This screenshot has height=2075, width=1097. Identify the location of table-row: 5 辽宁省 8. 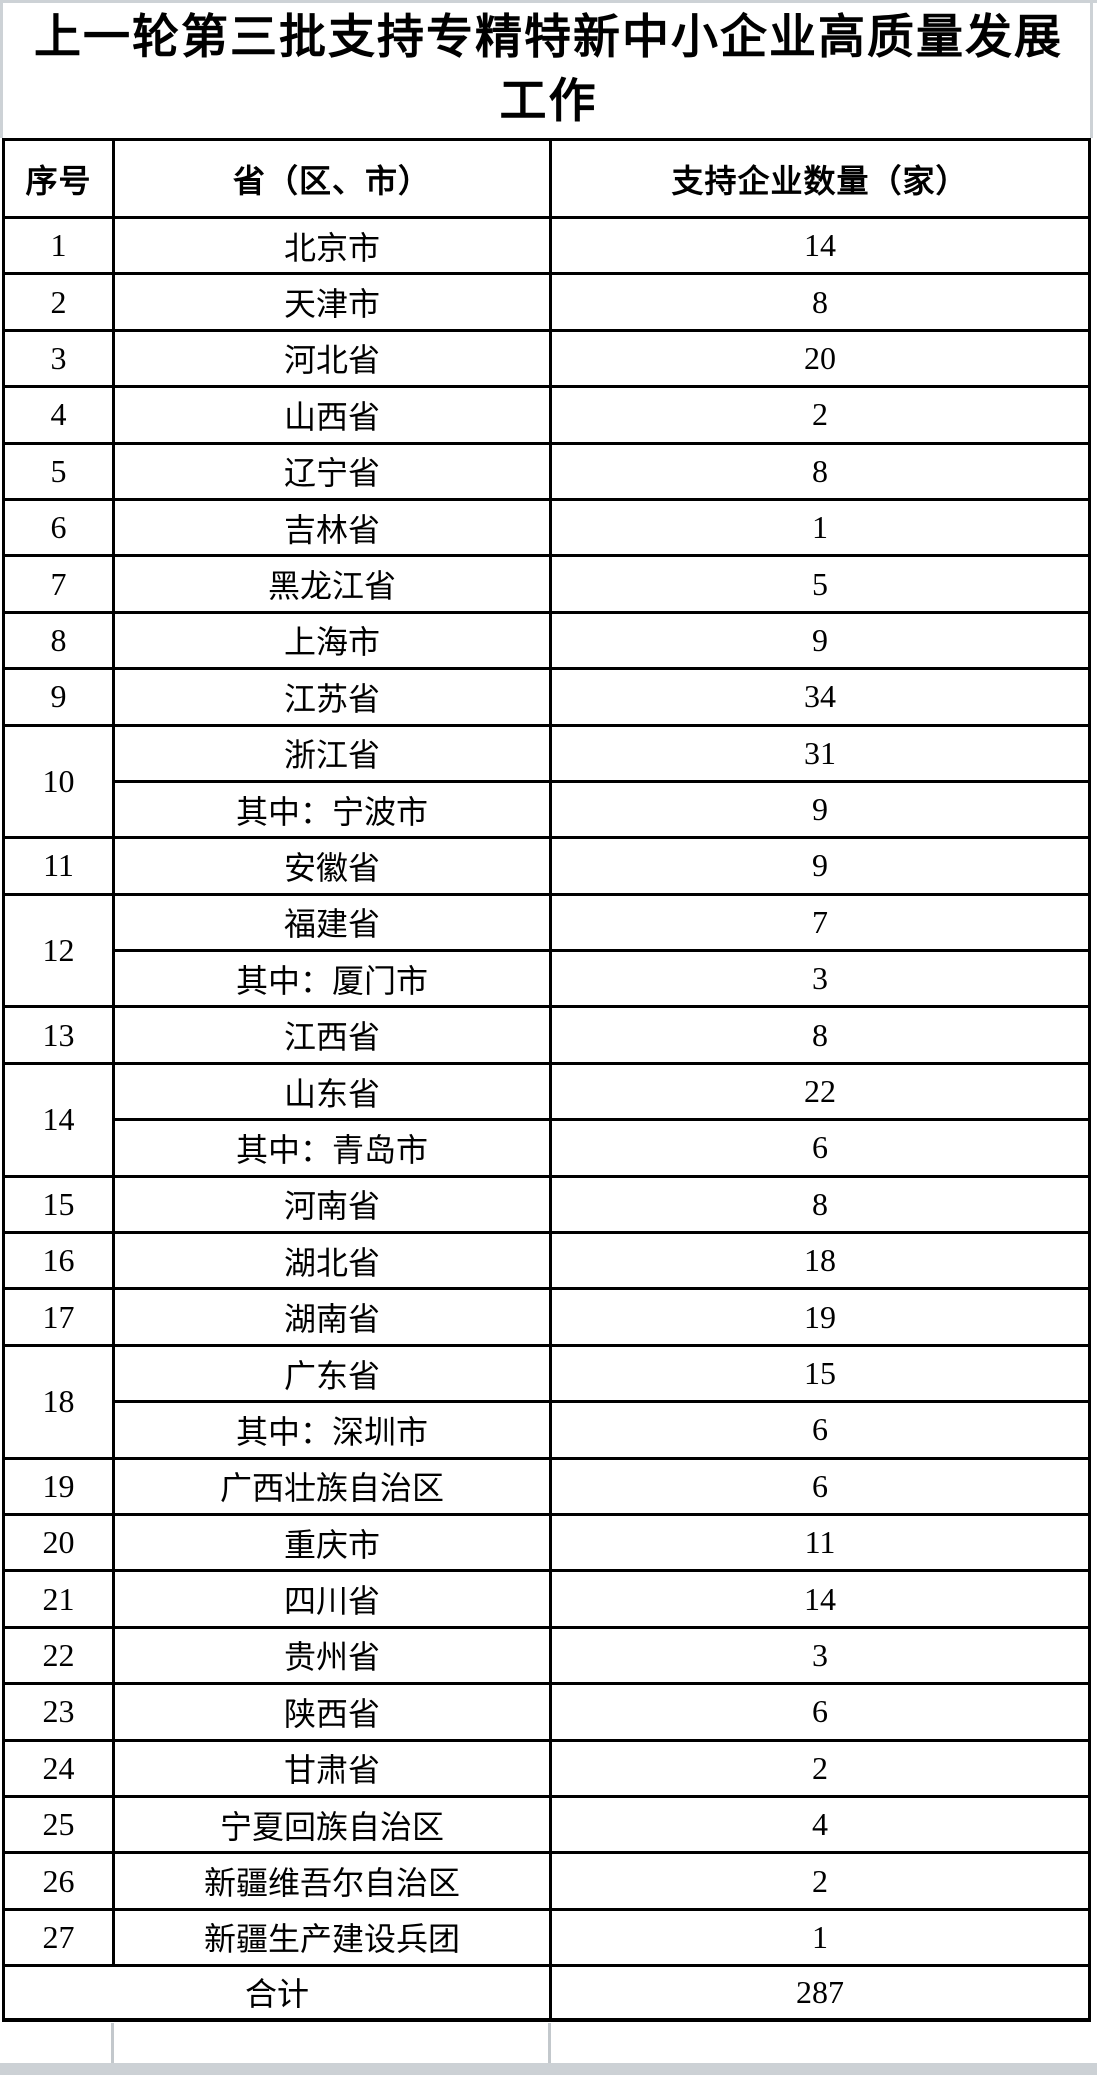
(546, 471).